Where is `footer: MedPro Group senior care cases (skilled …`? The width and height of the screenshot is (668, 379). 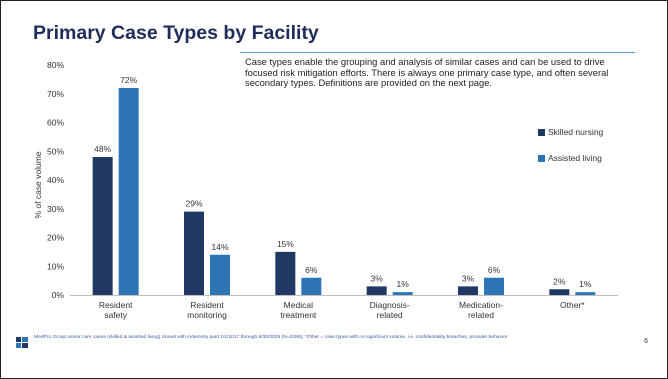
footer: MedPro Group senior care cases (skilled … is located at coordinates (334, 354).